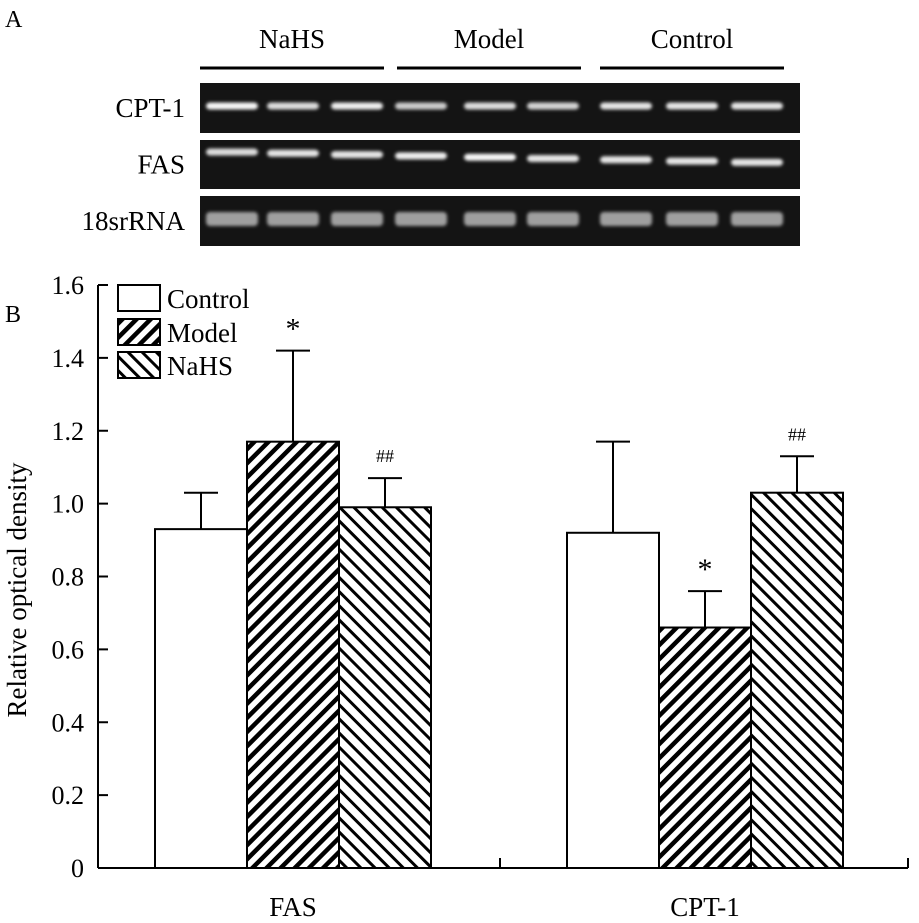  What do you see at coordinates (68, 358) in the screenshot?
I see `y-tick-label: 1.4` at bounding box center [68, 358].